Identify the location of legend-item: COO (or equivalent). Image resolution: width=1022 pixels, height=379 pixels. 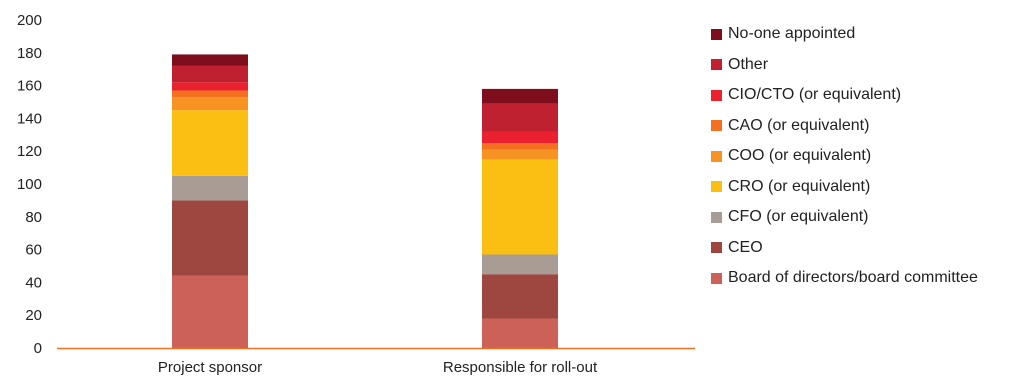
(866, 156).